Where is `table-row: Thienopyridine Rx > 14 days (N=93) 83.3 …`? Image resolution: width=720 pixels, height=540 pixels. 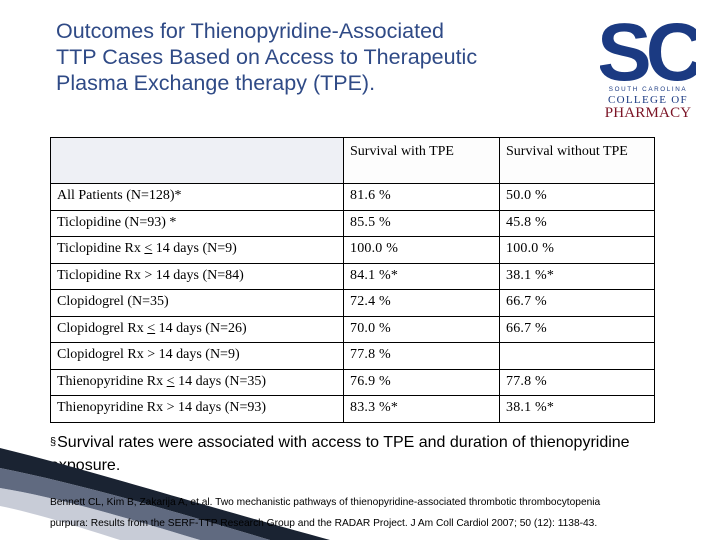 table-row: Thienopyridine Rx > 14 days (N=93) 83.3 … is located at coordinates (352, 409).